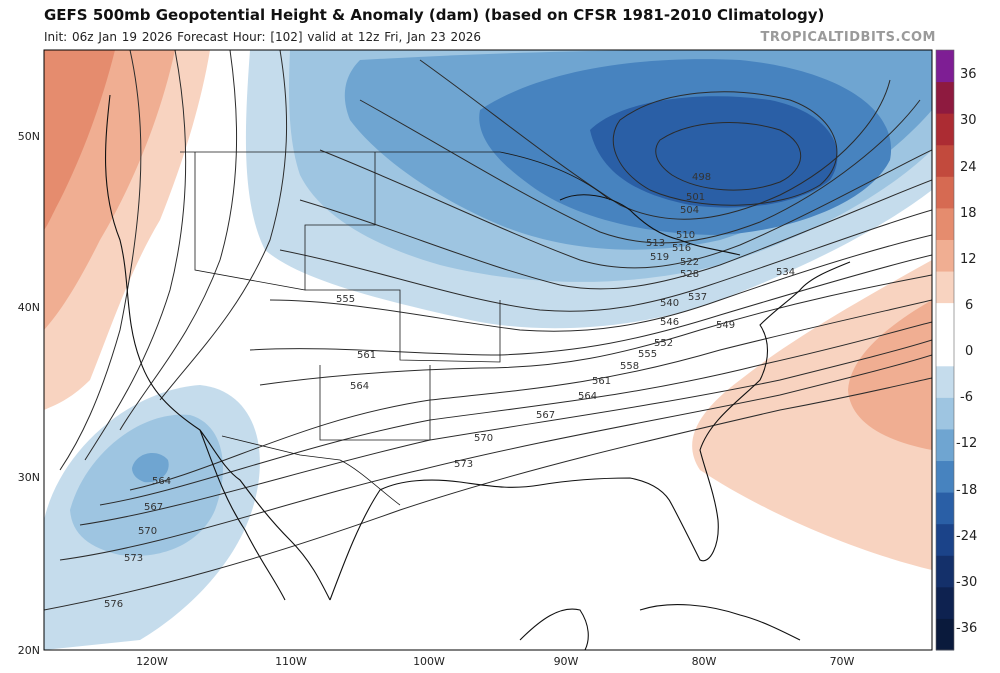 Image resolution: width=1000 pixels, height=673 pixels. I want to click on colorbar-label-neg30: -30, so click(966, 582).